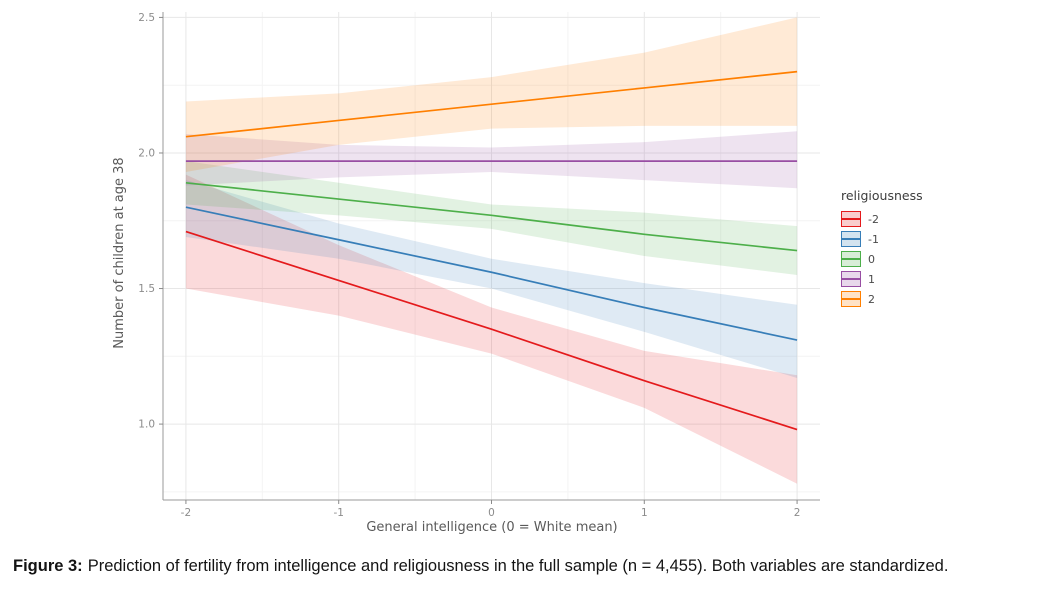 Image resolution: width=1057 pixels, height=615 pixels. What do you see at coordinates (873, 219) in the screenshot?
I see `legend-item-label: -2` at bounding box center [873, 219].